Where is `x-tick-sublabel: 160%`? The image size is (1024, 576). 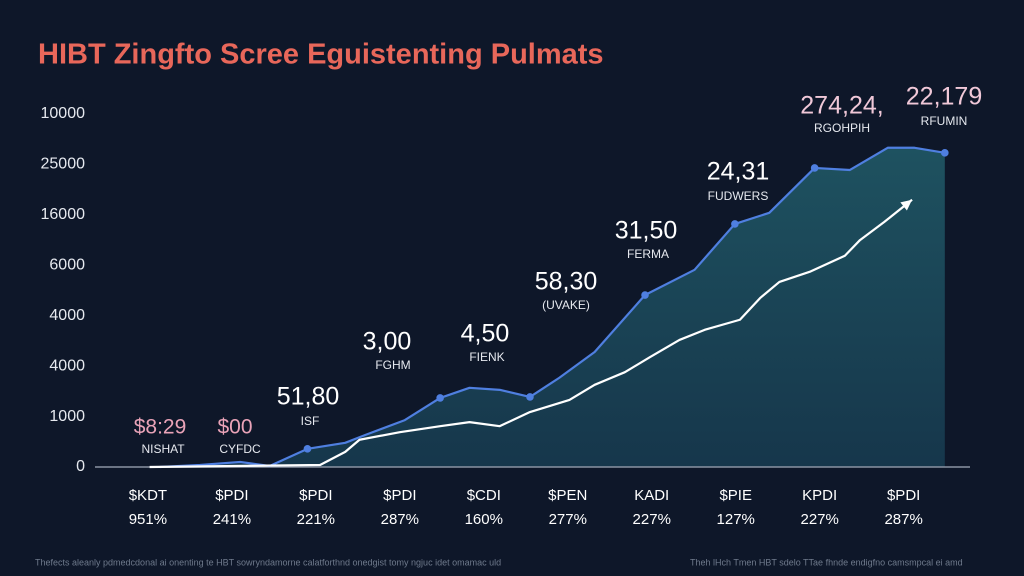 x-tick-sublabel: 160% is located at coordinates (484, 519).